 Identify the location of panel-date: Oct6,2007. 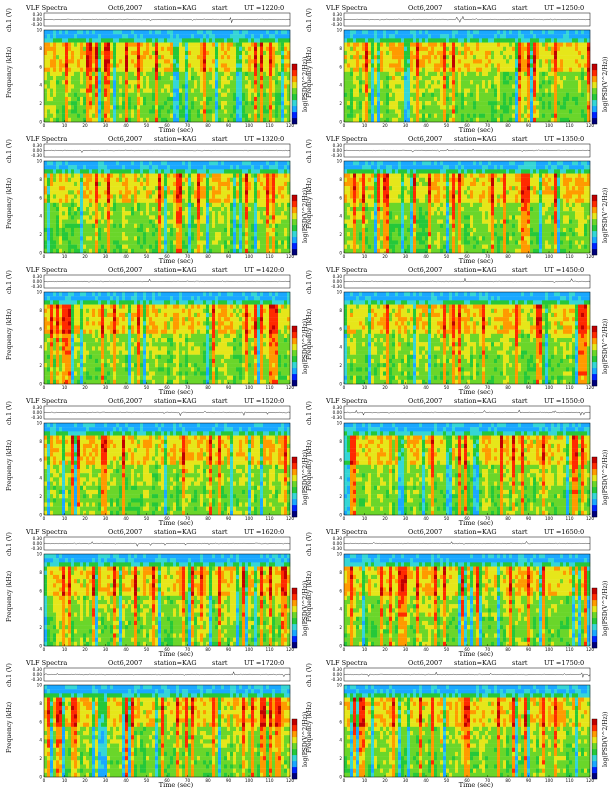
(125, 8).